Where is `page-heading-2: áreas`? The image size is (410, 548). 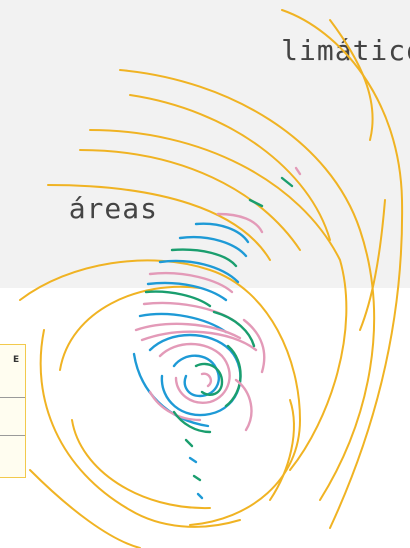 page-heading-2: áreas is located at coordinates (113, 208).